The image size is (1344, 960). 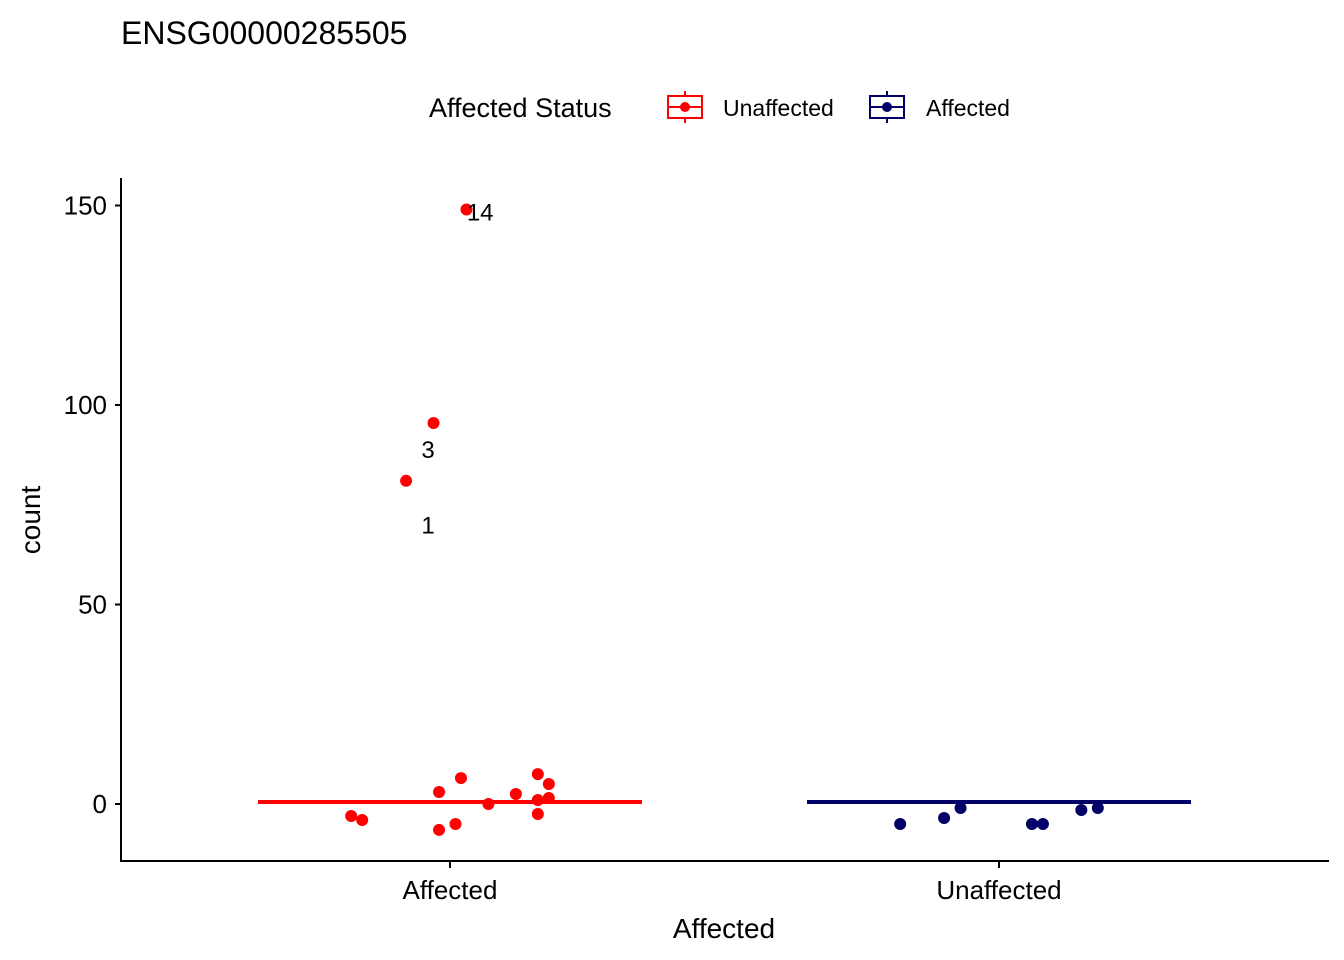 What do you see at coordinates (480, 212) in the screenshot?
I see `point-label: 14` at bounding box center [480, 212].